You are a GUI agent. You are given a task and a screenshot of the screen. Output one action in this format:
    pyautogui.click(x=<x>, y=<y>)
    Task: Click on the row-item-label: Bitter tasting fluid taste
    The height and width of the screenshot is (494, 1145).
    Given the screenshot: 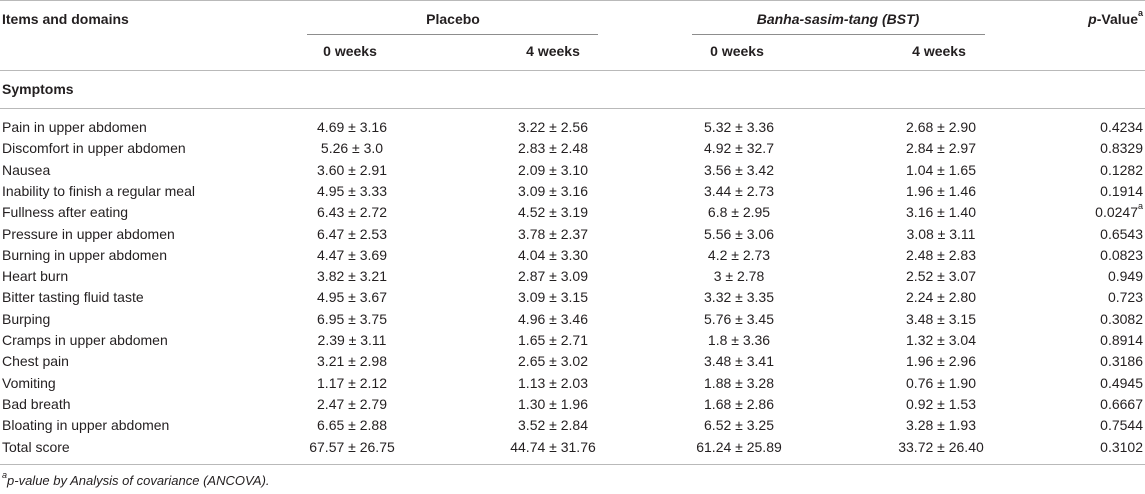 What is the action you would take?
    pyautogui.click(x=73, y=297)
    